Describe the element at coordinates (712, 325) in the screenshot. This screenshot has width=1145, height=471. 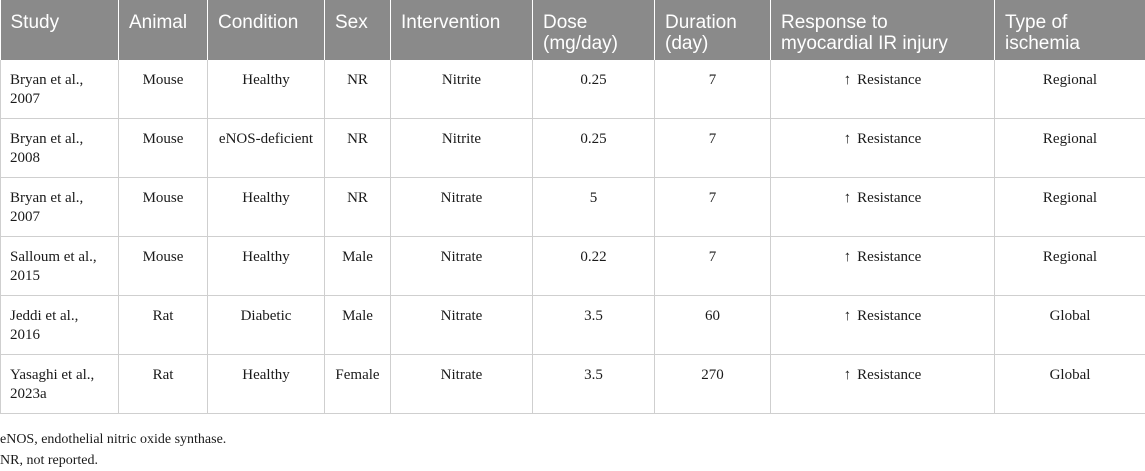
I see `duration-cell: 60` at that location.